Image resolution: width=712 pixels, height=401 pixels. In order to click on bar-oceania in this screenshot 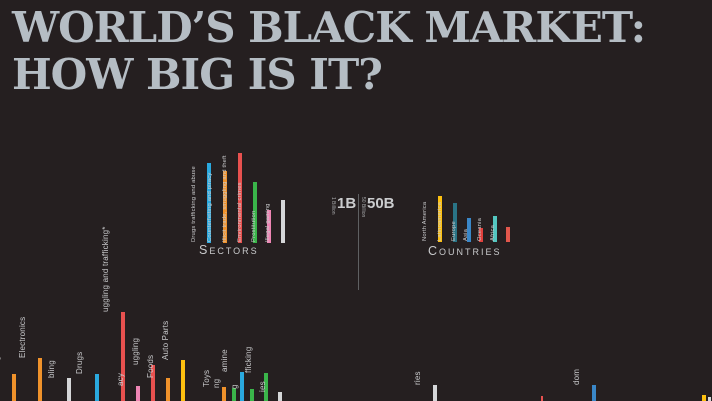, I will do `click(495, 229)`.